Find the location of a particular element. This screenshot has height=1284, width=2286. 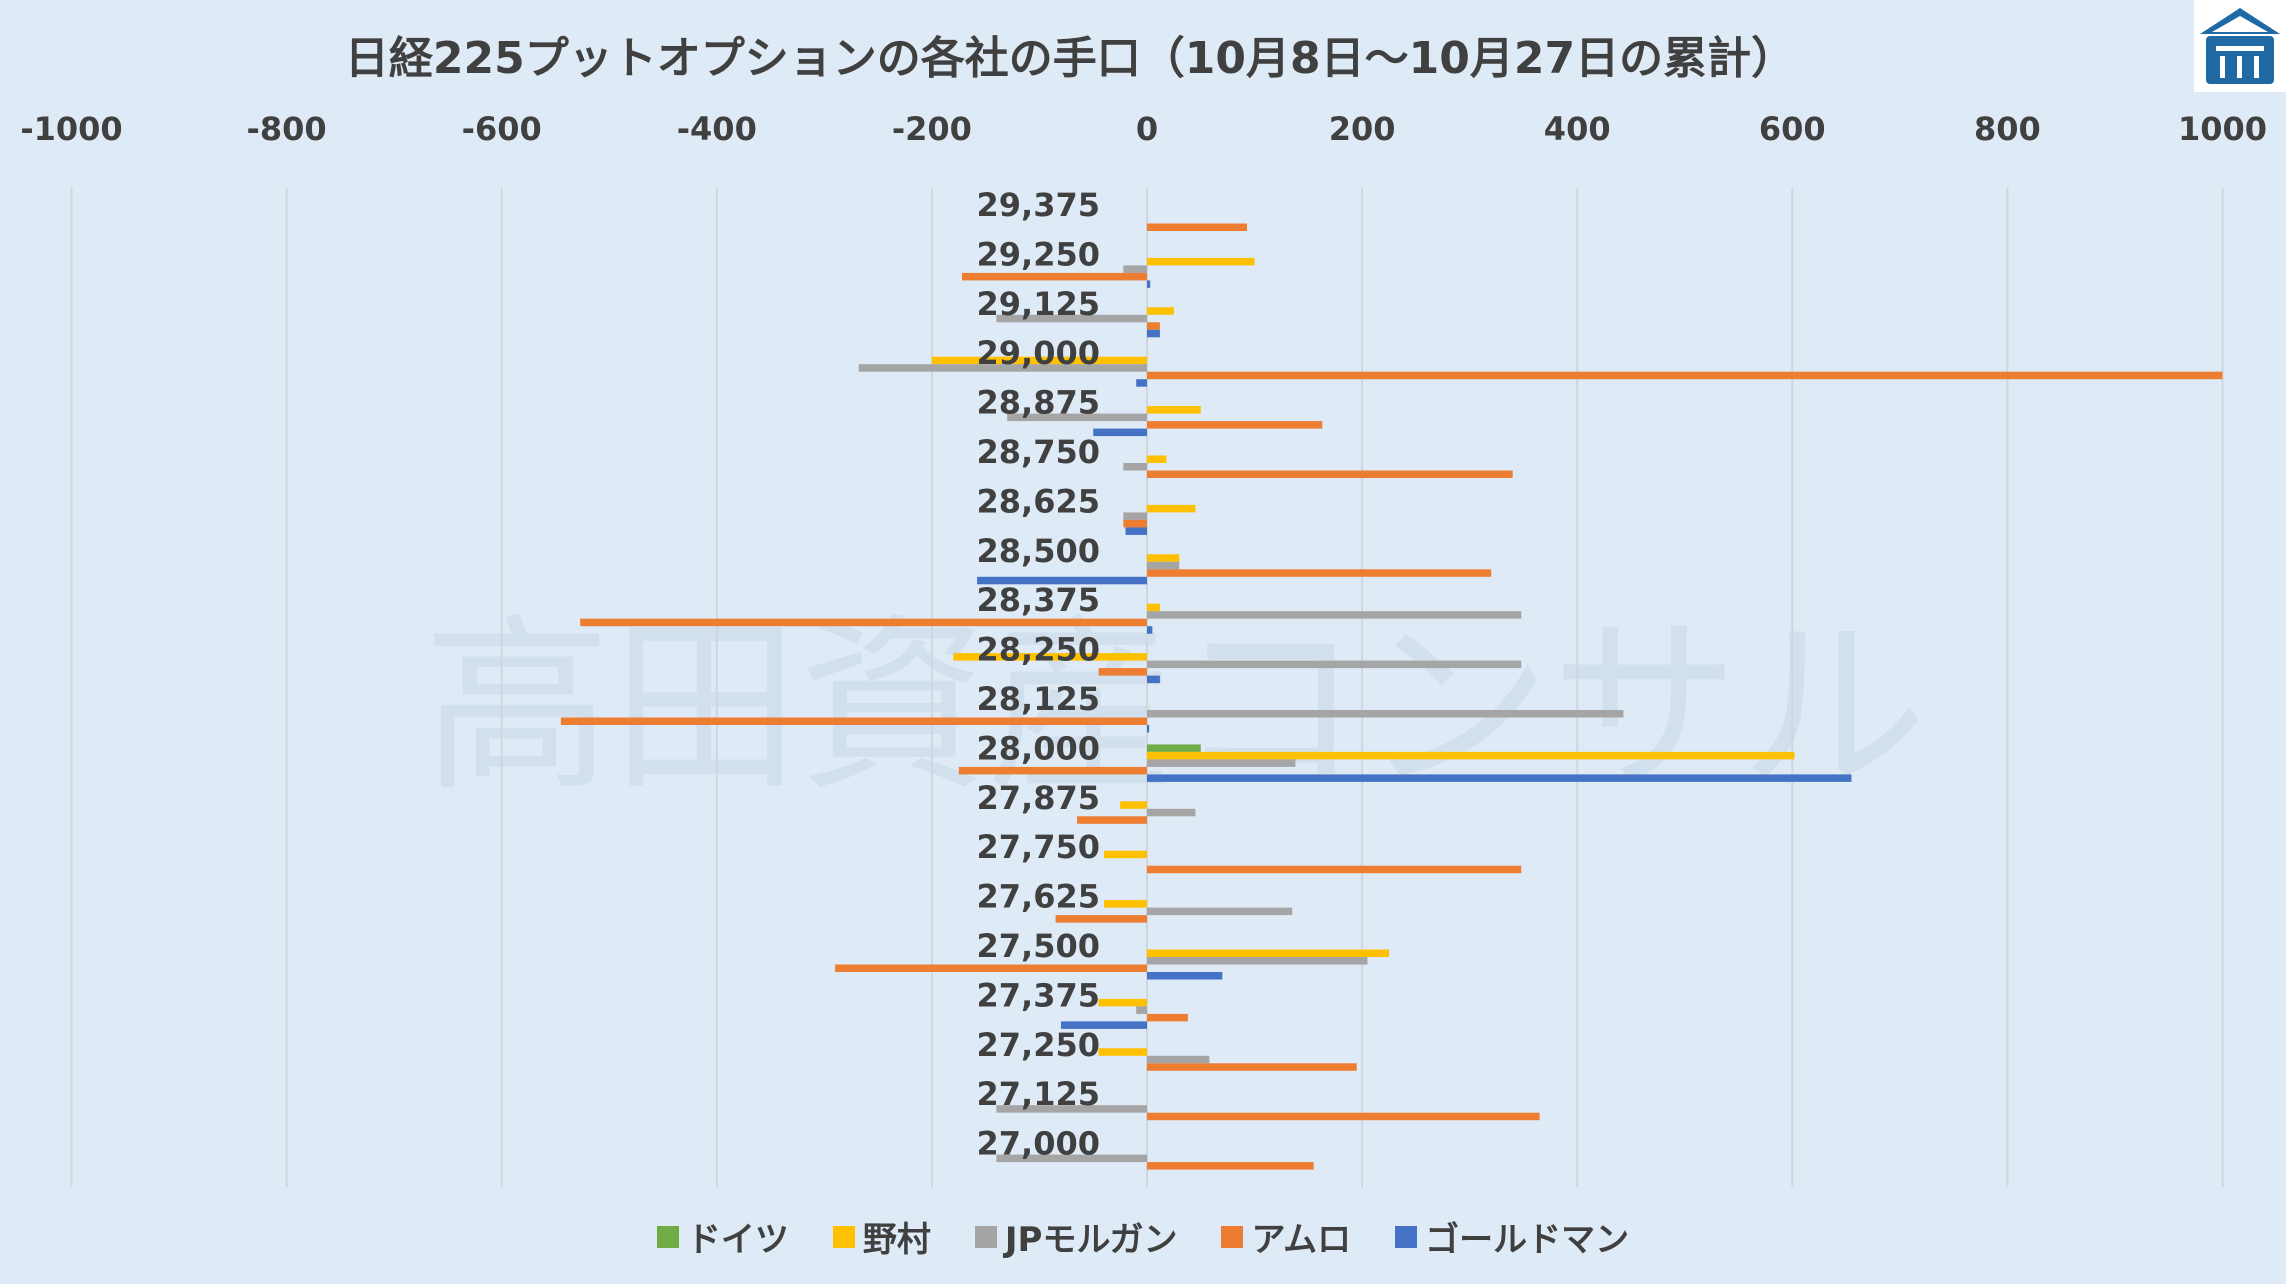

legend: ドイツ 野村 JPモルガン アムロ ゴールドマン is located at coordinates (1143, 1236).